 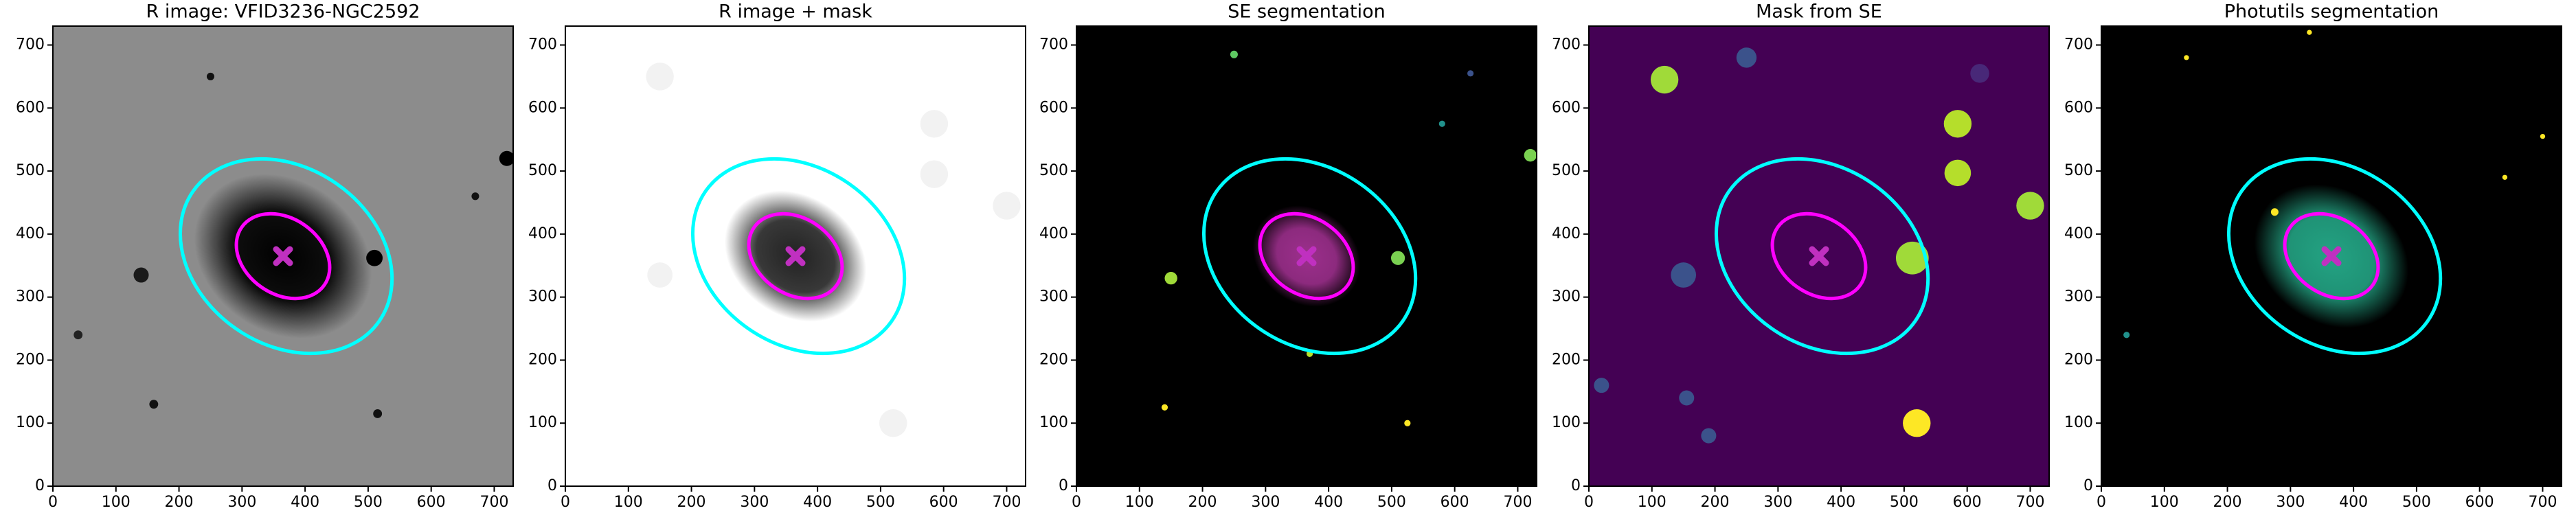 I want to click on panel-title: SE segmentation, so click(x=1306, y=12).